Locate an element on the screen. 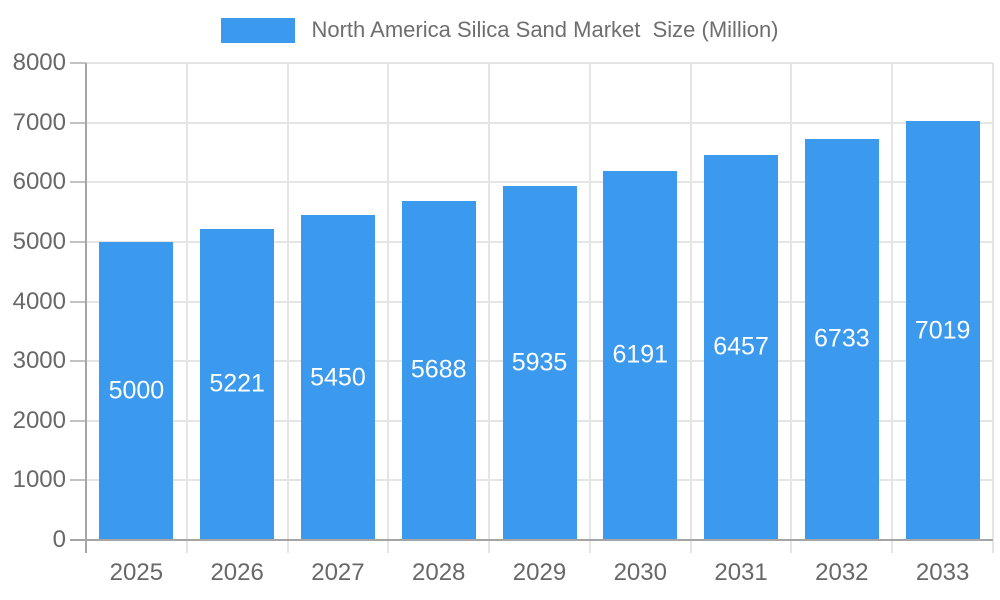 The height and width of the screenshot is (600, 1000). y-axis-label: 2000 is located at coordinates (39, 420).